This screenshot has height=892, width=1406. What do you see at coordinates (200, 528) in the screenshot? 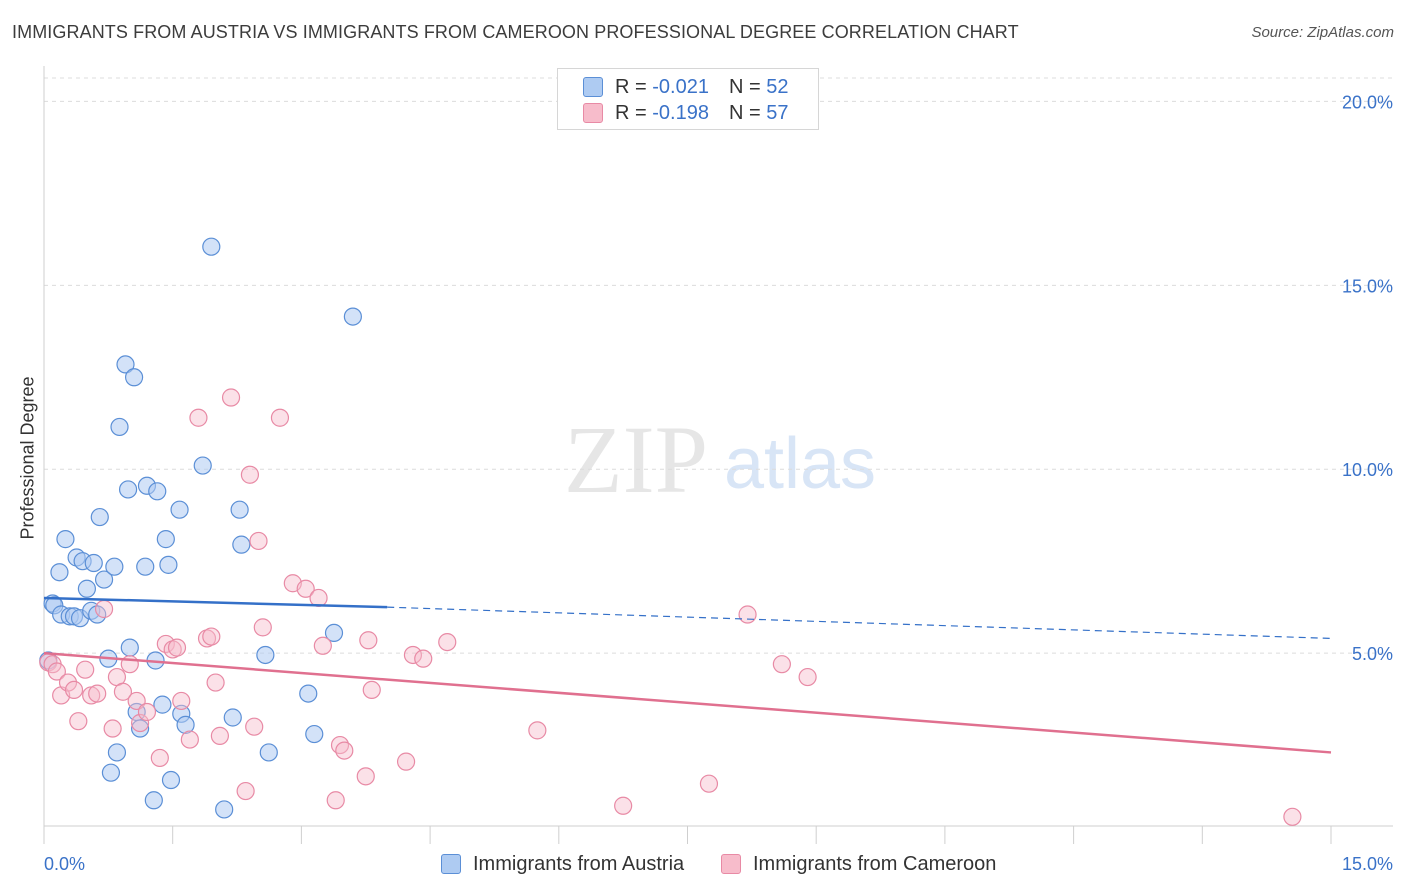
I see `series-austria-points` at bounding box center [200, 528].